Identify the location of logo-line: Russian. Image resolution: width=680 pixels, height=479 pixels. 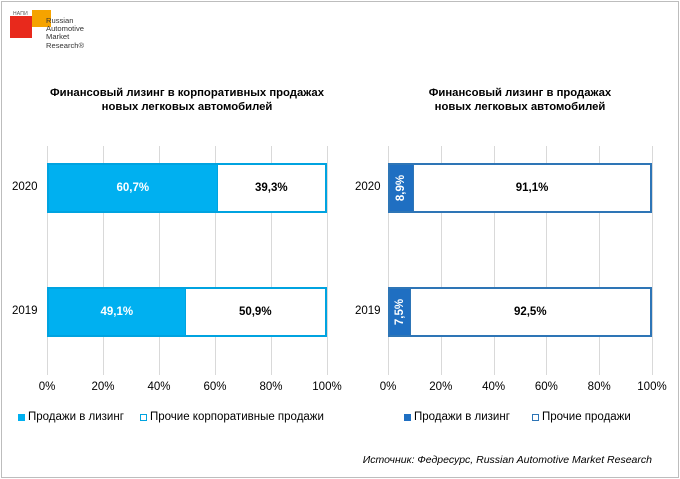
(60, 20).